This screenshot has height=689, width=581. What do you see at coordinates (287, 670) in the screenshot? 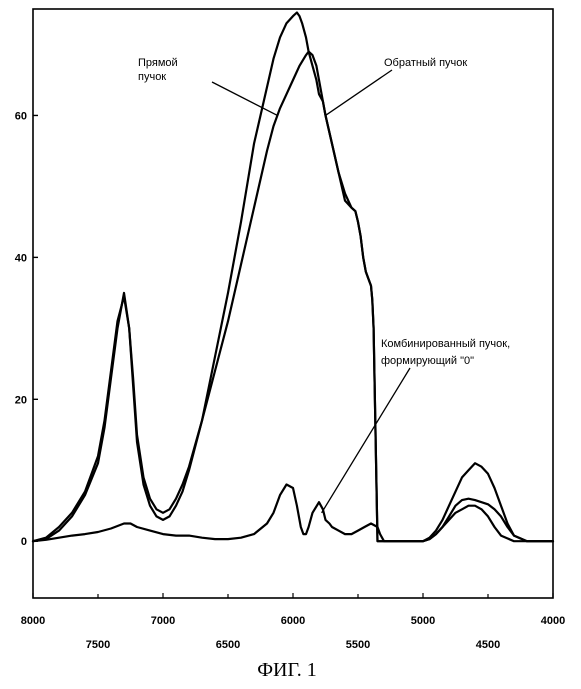
I see `figure-caption: ФИГ. 1` at bounding box center [287, 670].